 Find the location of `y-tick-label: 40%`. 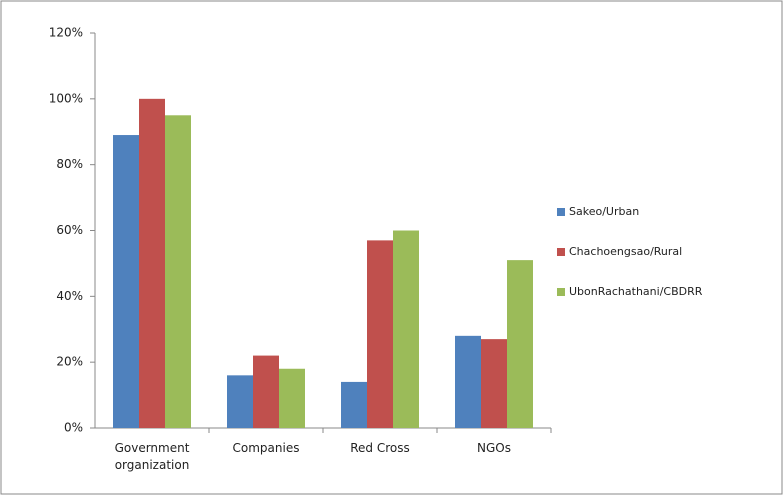

y-tick-label: 40% is located at coordinates (69, 296).